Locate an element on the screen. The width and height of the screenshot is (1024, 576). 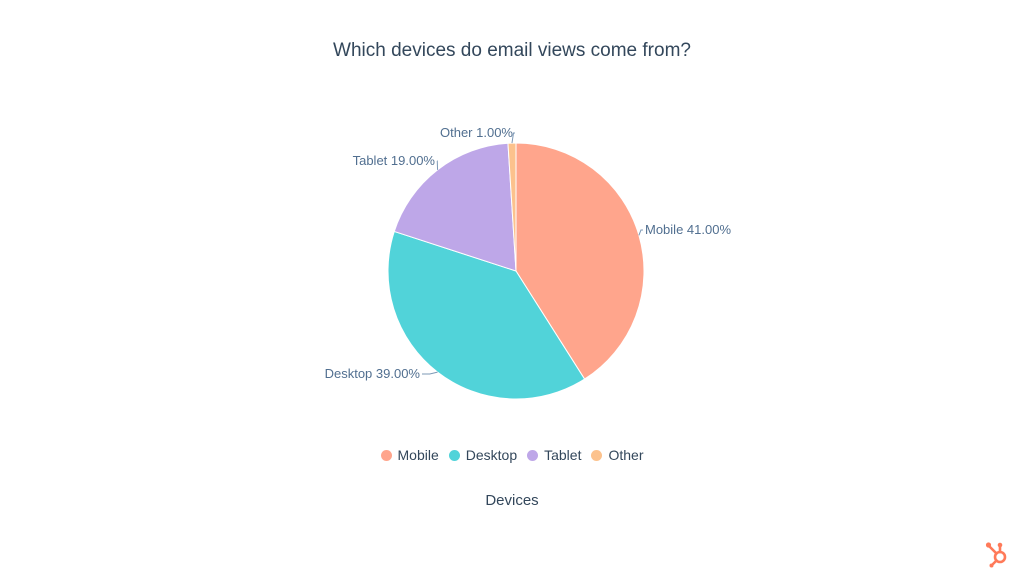
pie-slice-tablet is located at coordinates (455, 207).